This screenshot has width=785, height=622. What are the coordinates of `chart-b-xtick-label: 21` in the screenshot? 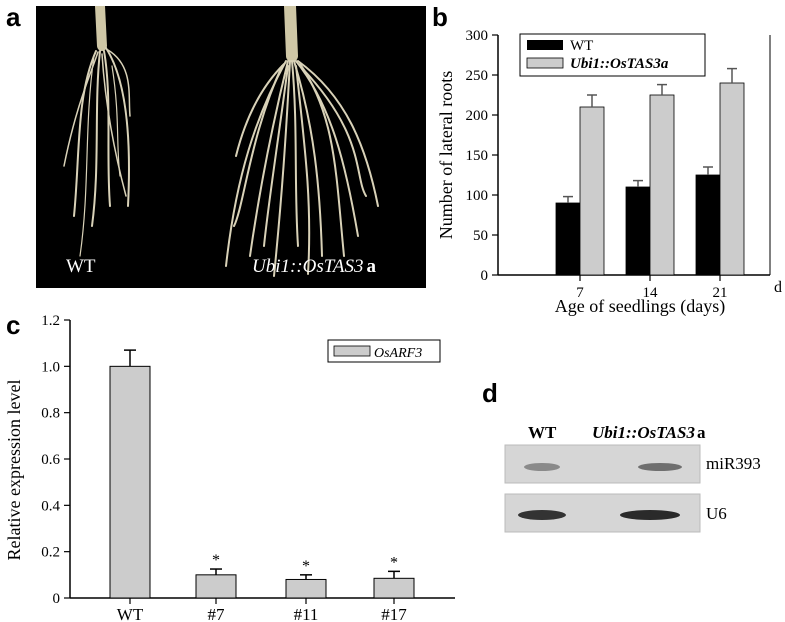 It's located at (720, 293).